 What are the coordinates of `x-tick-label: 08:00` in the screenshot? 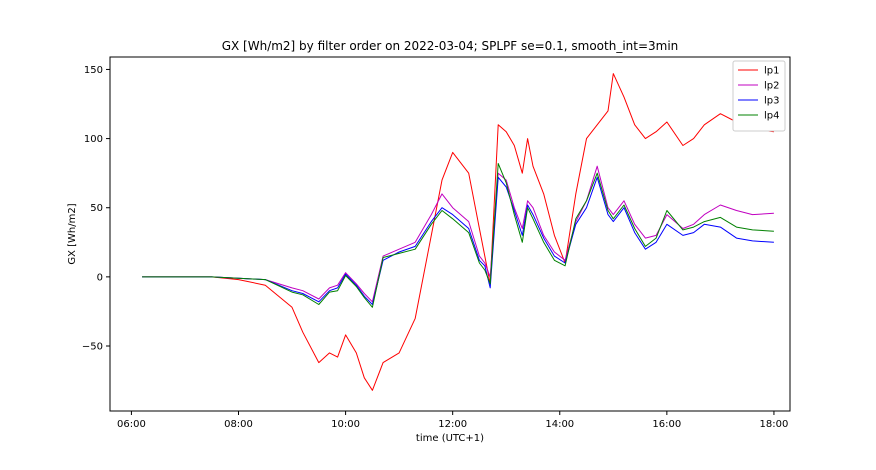 It's located at (238, 424).